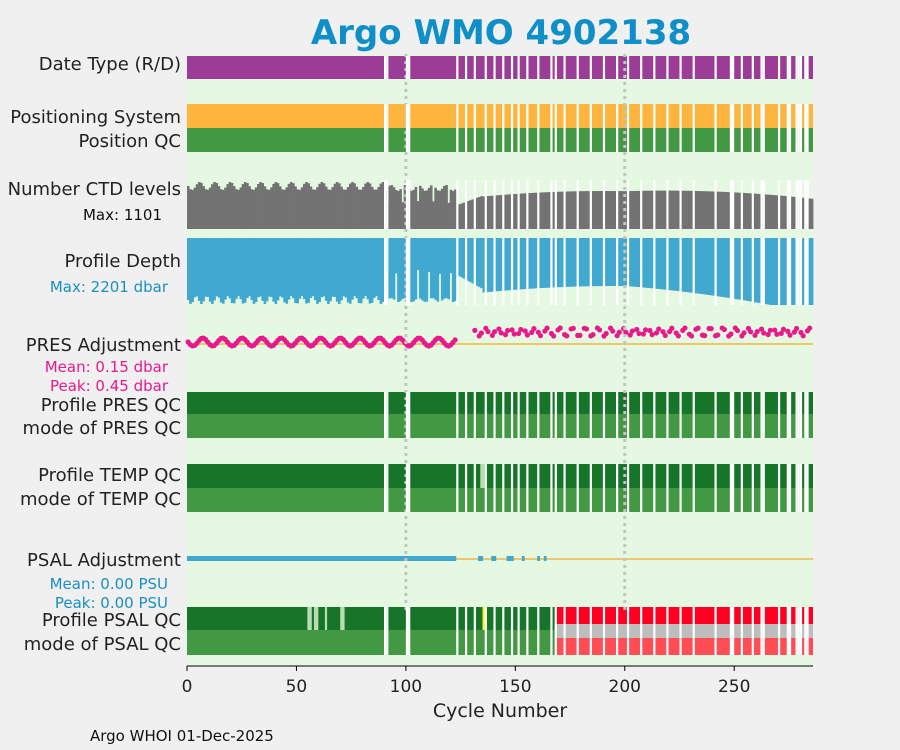  I want to click on label-mode-pres-qc: mode of PRES QC, so click(102, 428).